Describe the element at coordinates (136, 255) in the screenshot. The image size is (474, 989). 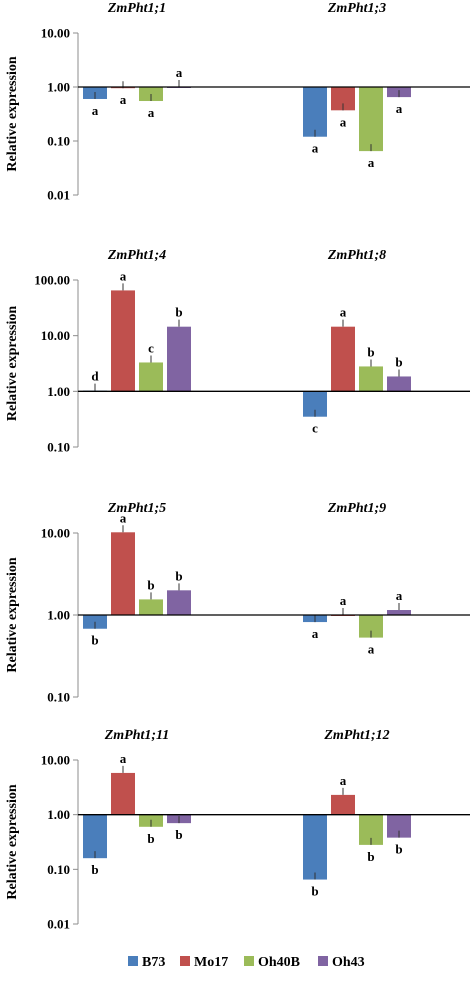
I see `group-title: ZmPht1;4` at that location.